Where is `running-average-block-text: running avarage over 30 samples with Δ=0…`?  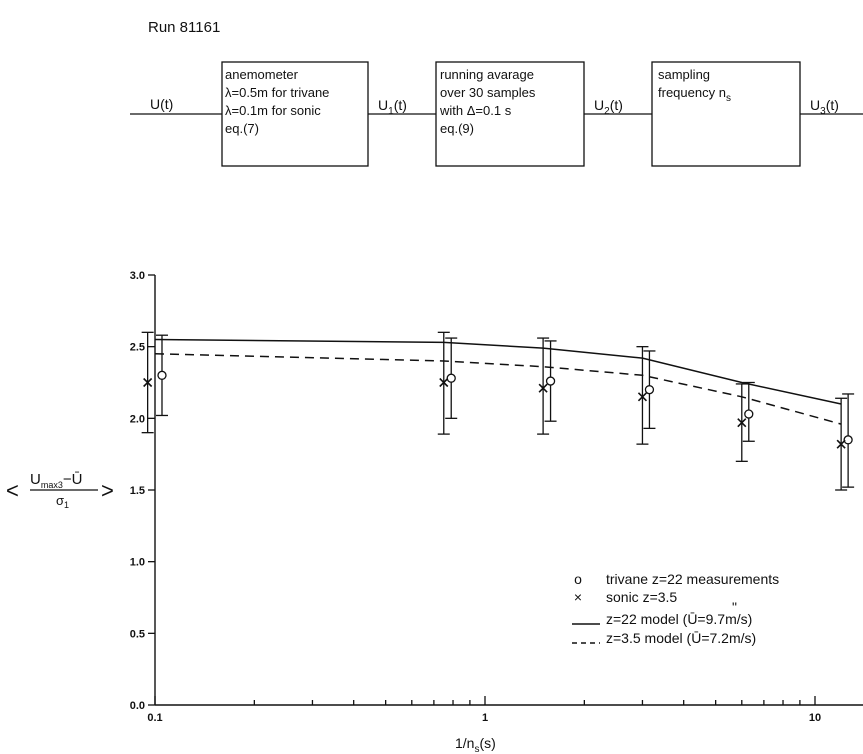 running-average-block-text: running avarage over 30 samples with Δ=0… is located at coordinates (487, 101).